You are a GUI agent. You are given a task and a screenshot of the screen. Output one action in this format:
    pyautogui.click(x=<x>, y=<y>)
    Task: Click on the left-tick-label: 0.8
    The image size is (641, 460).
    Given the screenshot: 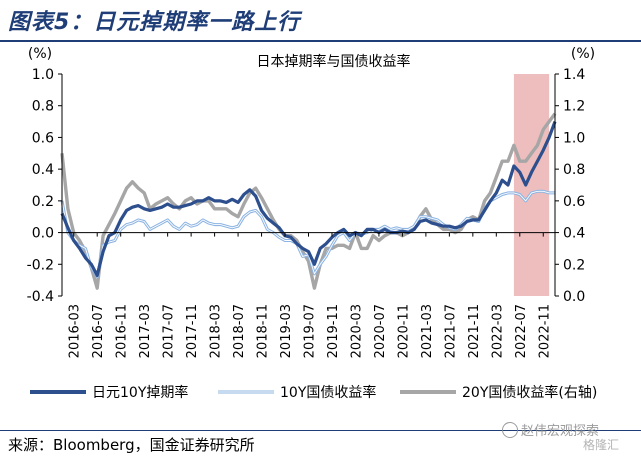 What is the action you would take?
    pyautogui.click(x=43, y=107)
    